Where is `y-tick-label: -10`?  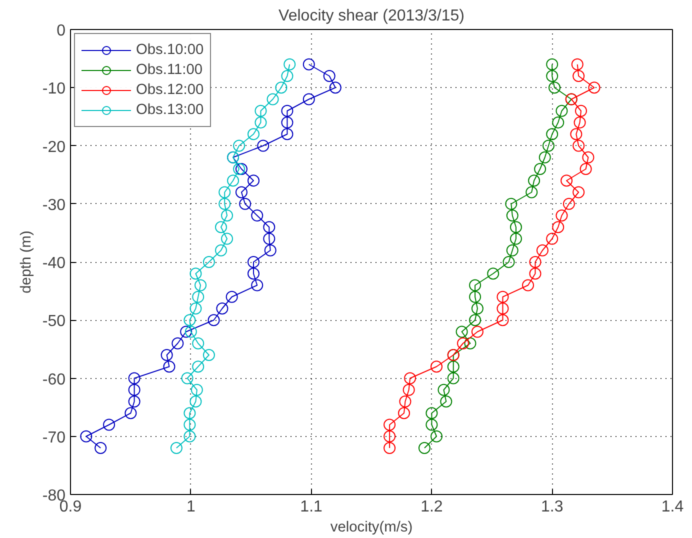 y-tick-label: -10 is located at coordinates (54, 89).